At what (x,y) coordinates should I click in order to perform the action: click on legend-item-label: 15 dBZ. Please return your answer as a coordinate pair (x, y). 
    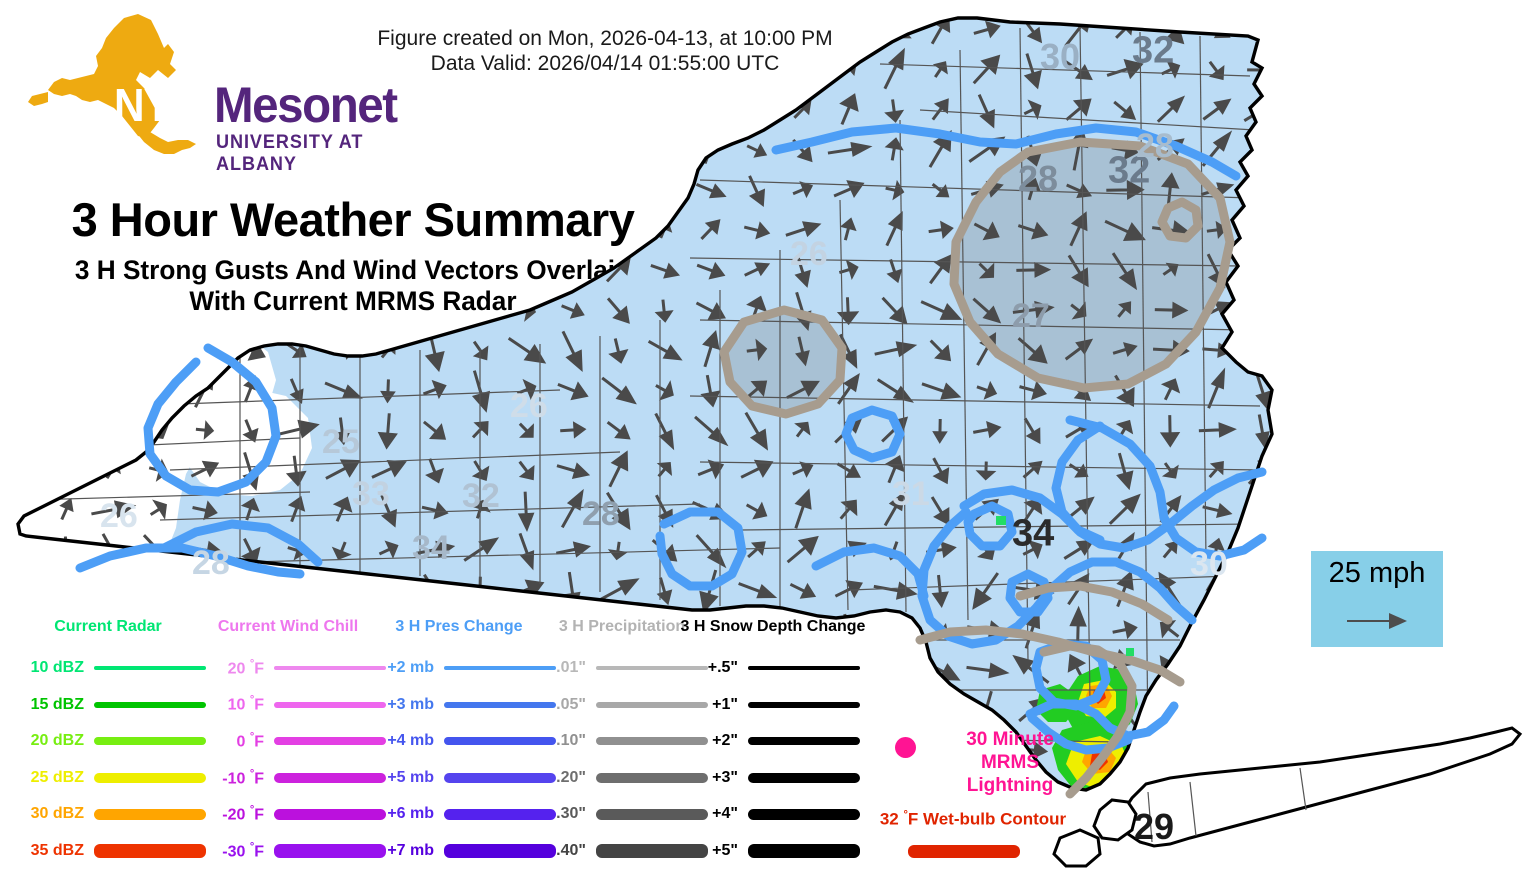
    Looking at the image, I should click on (57, 704).